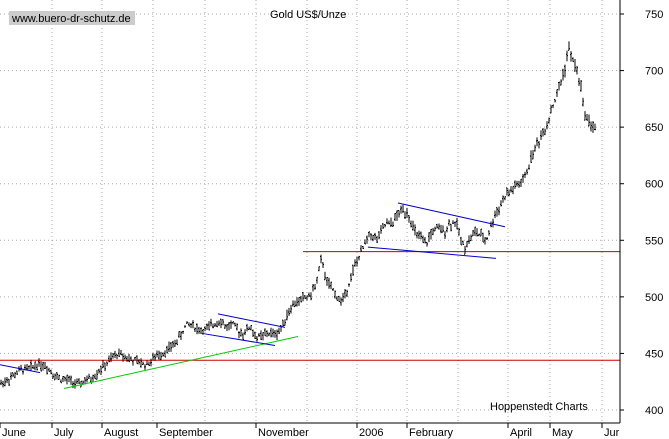  What do you see at coordinates (654, 411) in the screenshot?
I see `y-tick-label: 400` at bounding box center [654, 411].